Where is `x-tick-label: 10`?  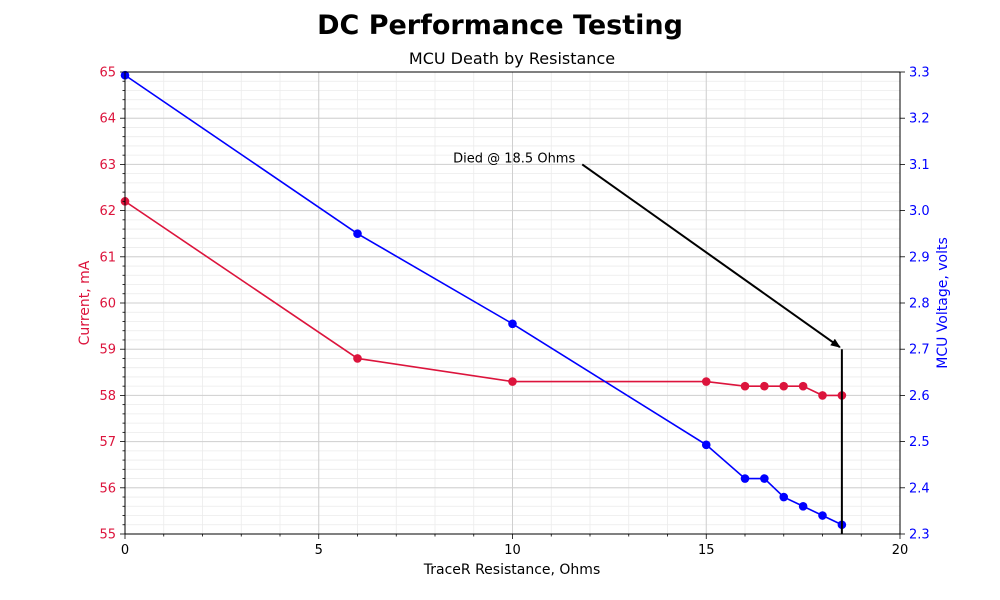
x-tick-label: 10 is located at coordinates (512, 550).